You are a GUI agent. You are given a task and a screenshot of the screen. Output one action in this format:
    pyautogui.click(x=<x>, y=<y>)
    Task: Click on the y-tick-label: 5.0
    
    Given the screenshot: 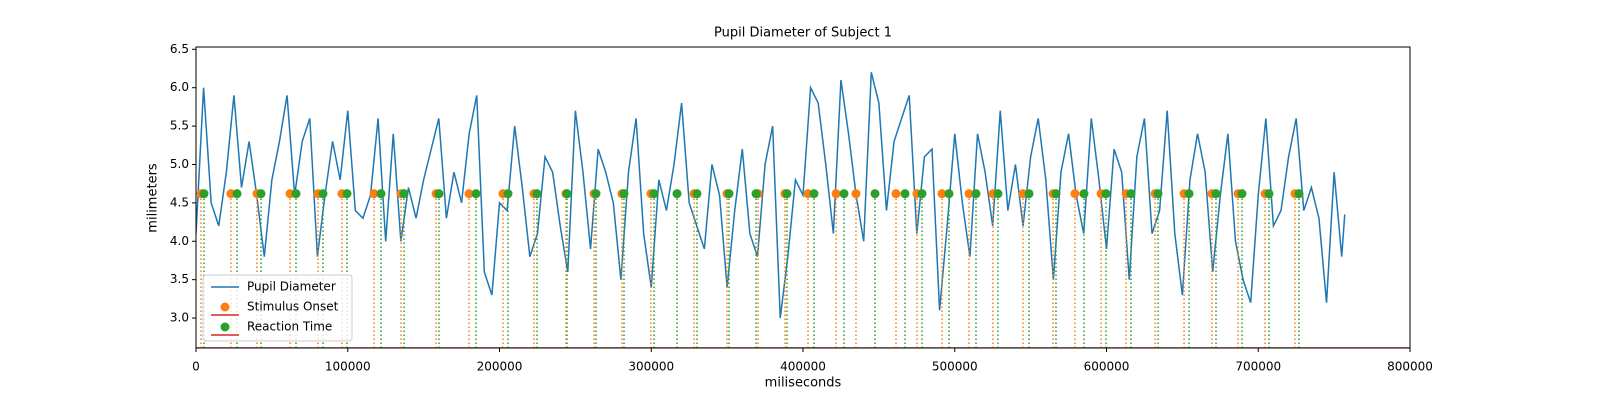 What is the action you would take?
    pyautogui.click(x=179, y=164)
    